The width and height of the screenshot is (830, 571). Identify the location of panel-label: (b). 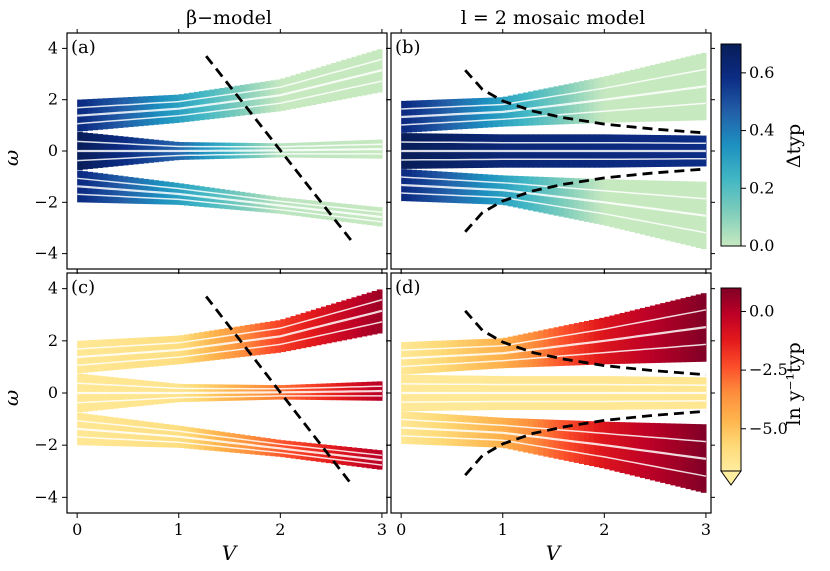
(408, 47).